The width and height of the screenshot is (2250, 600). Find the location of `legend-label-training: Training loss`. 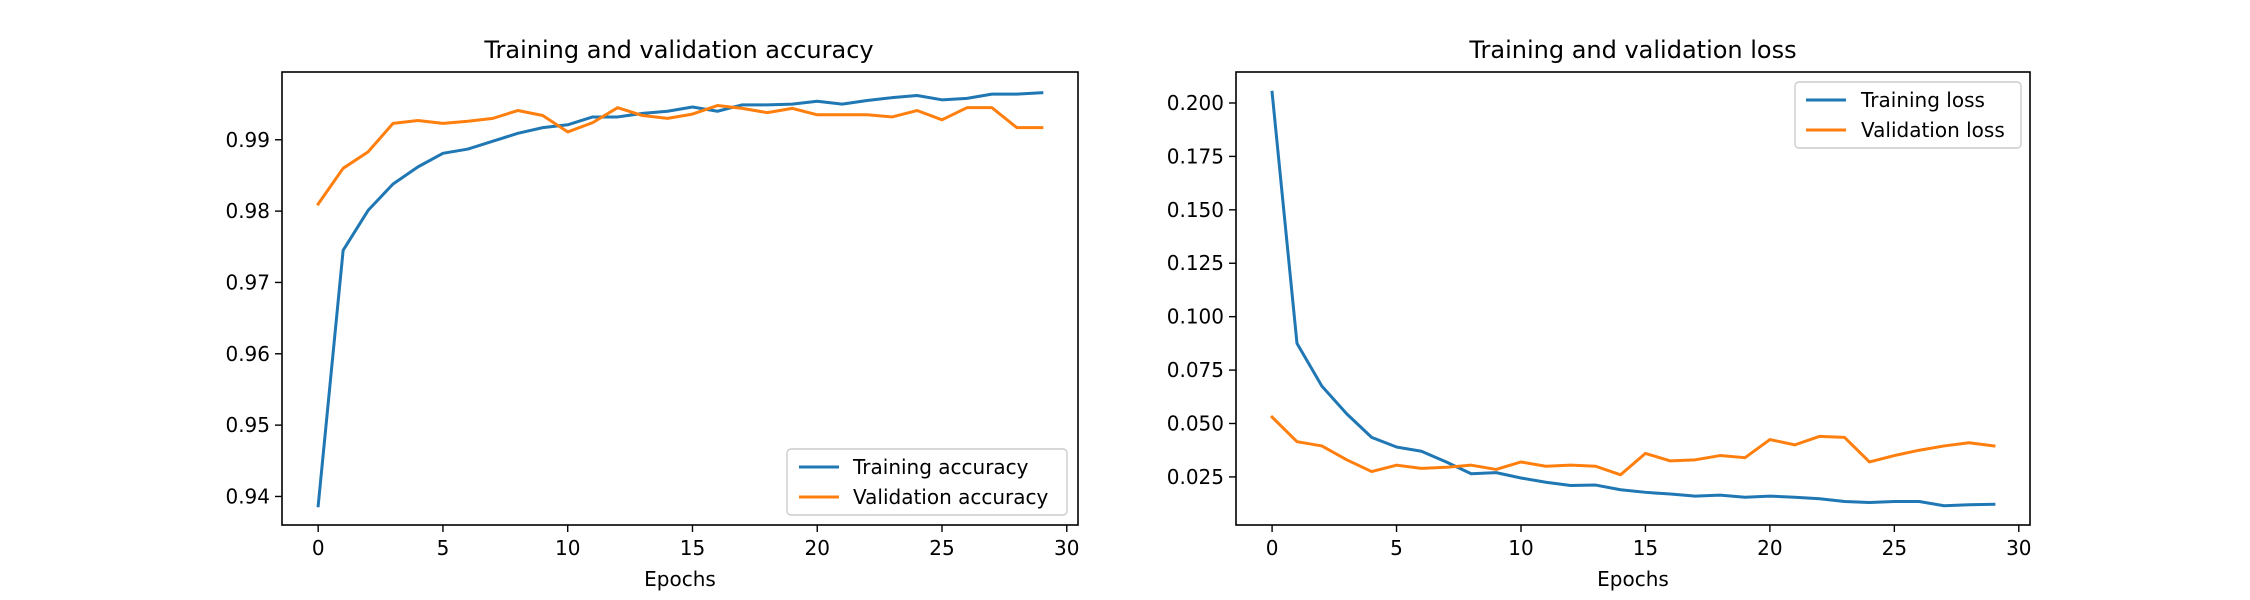

legend-label-training: Training loss is located at coordinates (1922, 100).